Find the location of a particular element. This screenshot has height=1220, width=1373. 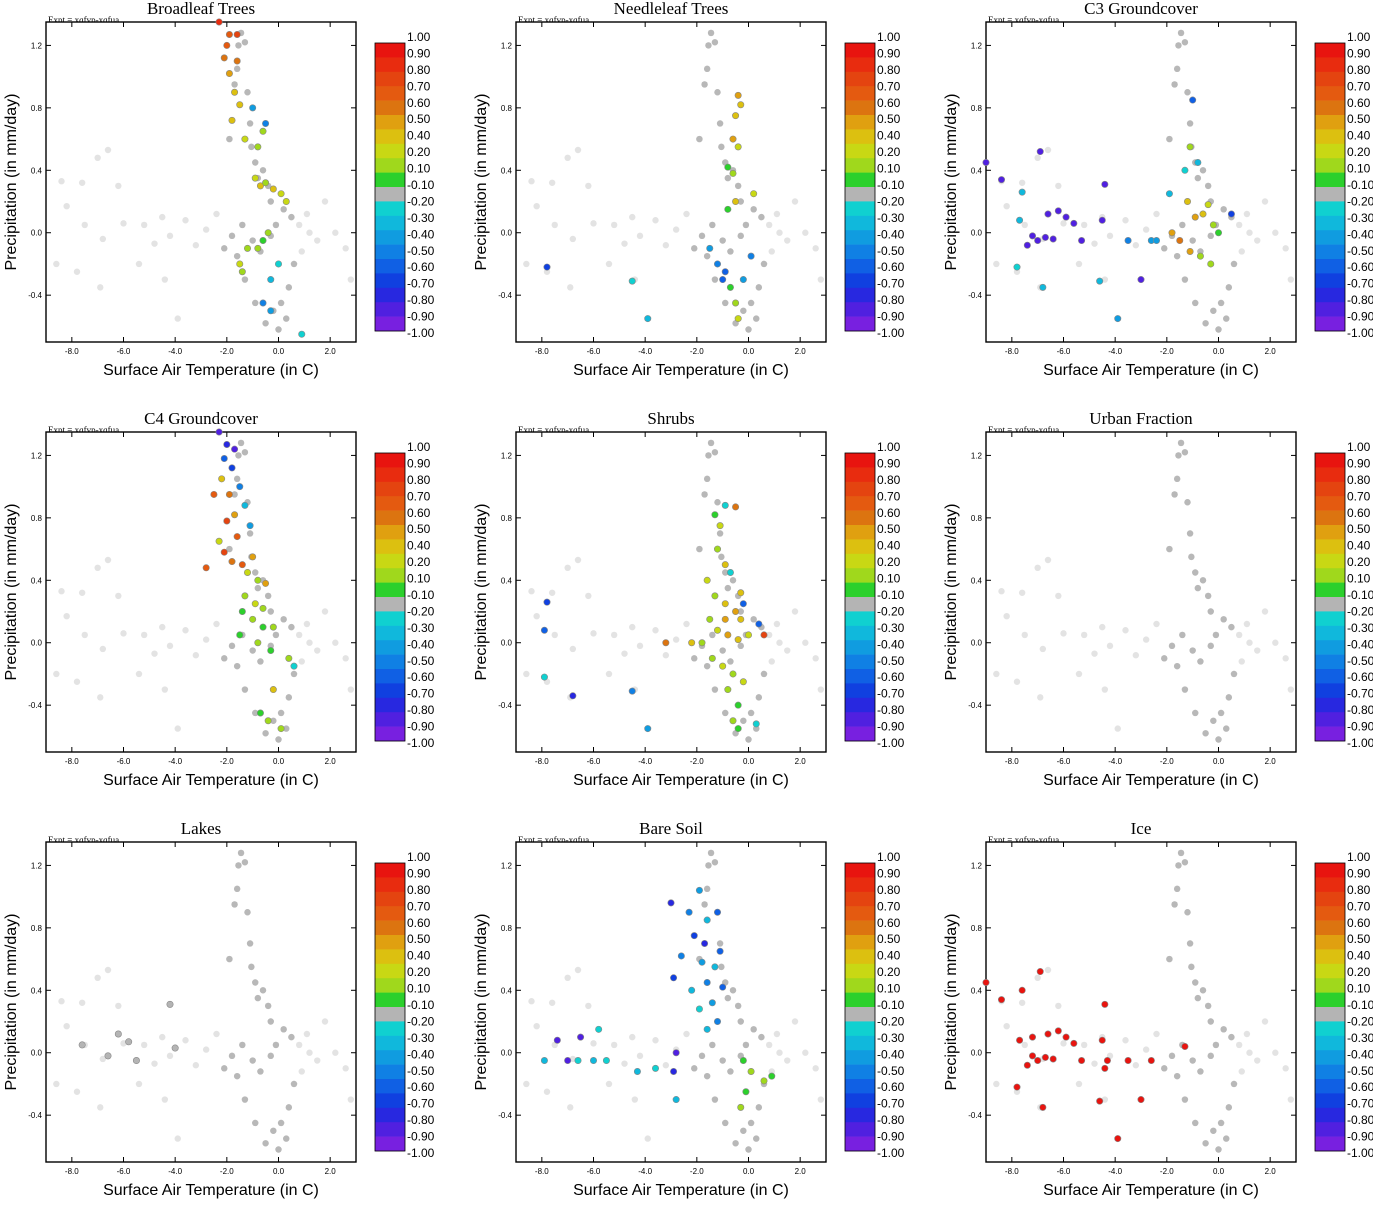

colorbar-label: -0.60 is located at coordinates (1360, 267).